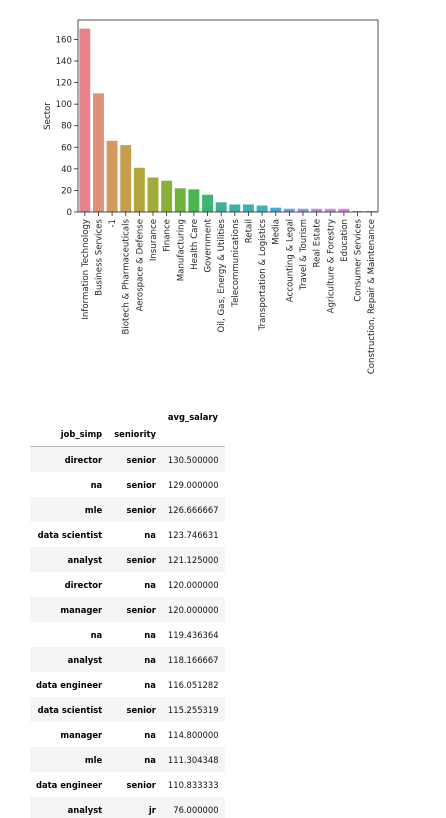 This screenshot has height=818, width=446. Describe the element at coordinates (64, 105) in the screenshot. I see `y-tick-label: 100` at that location.